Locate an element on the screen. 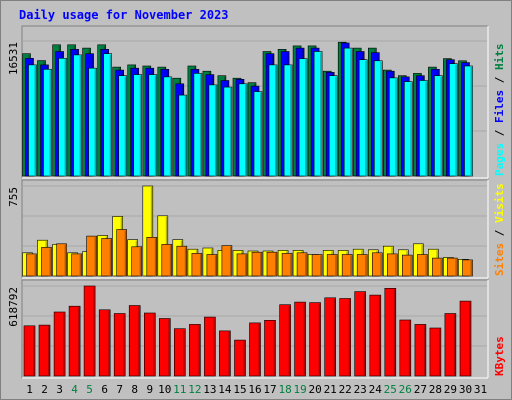 The width and height of the screenshot is (512, 400). x-tick-label-day-18: 18 is located at coordinates (284, 389).